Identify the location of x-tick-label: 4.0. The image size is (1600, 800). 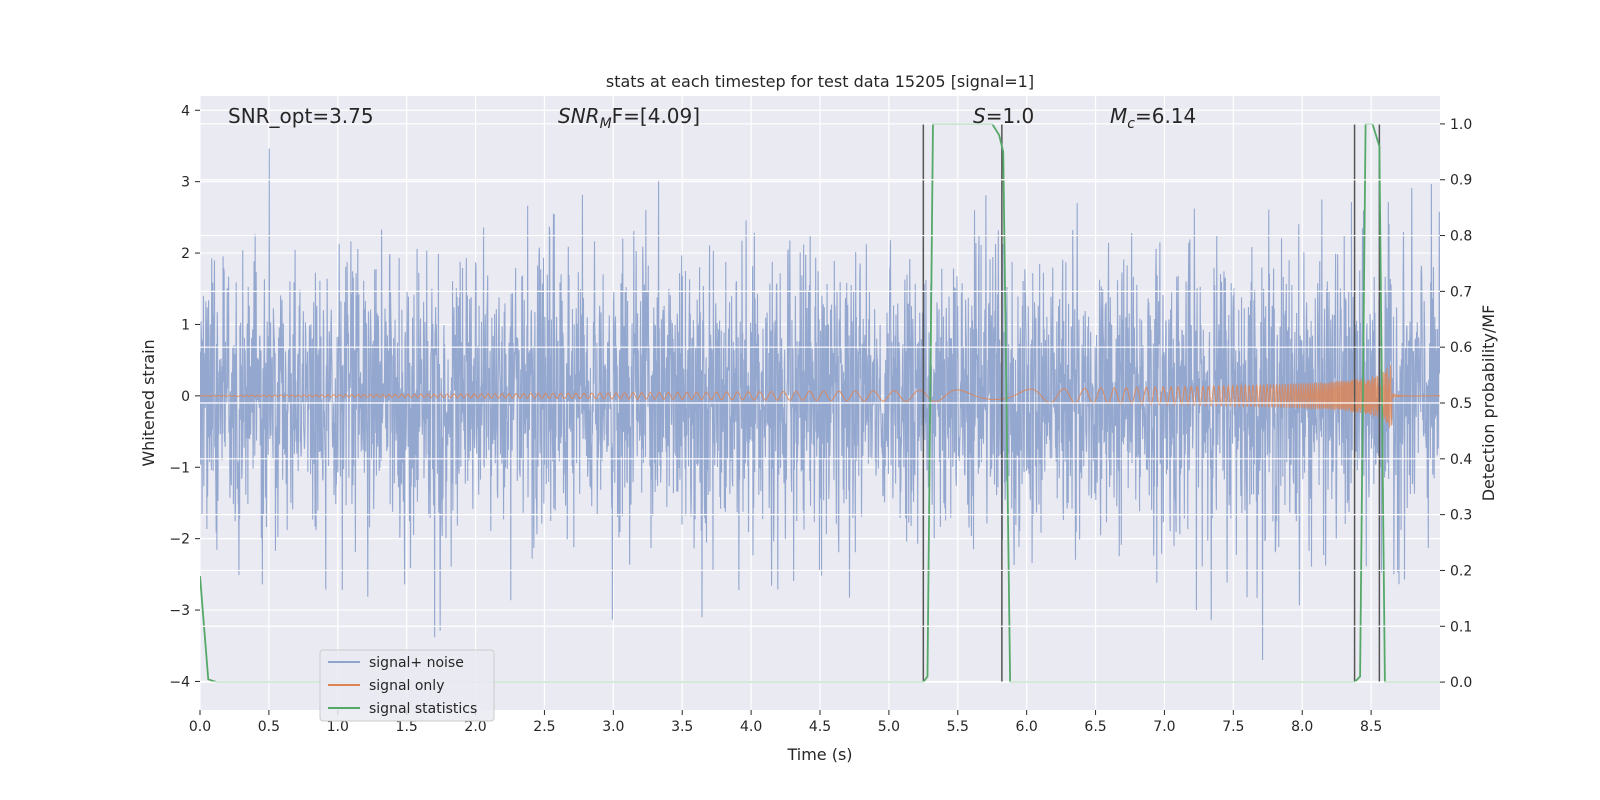
(751, 727).